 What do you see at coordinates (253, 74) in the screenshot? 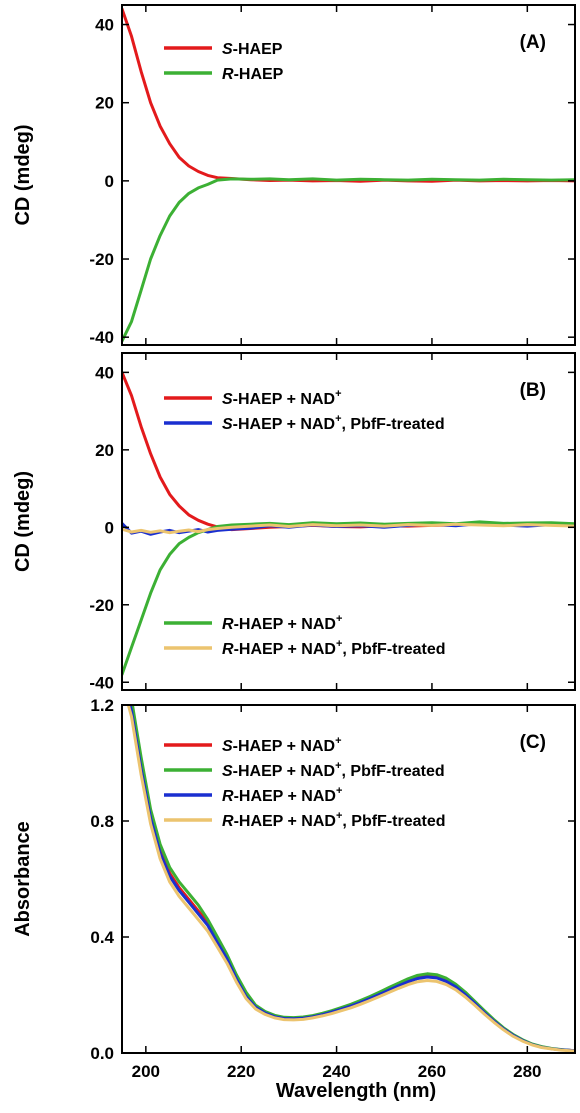
I see `legend-label: R-HAEP` at bounding box center [253, 74].